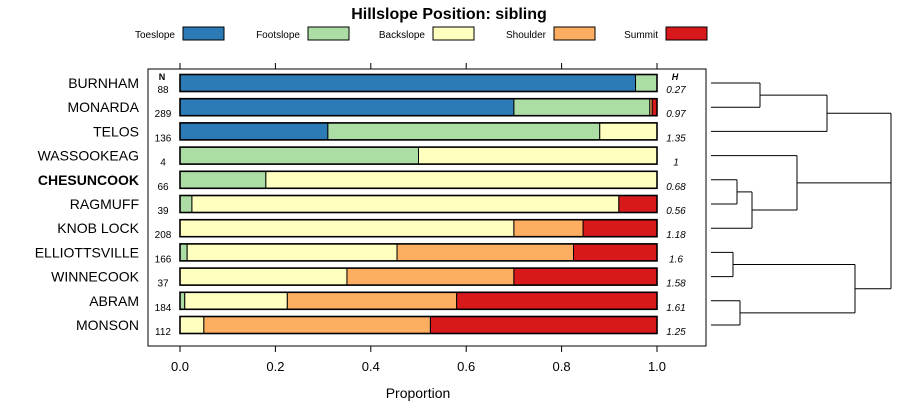 The height and width of the screenshot is (420, 900). I want to click on h-header: H, so click(675, 77).